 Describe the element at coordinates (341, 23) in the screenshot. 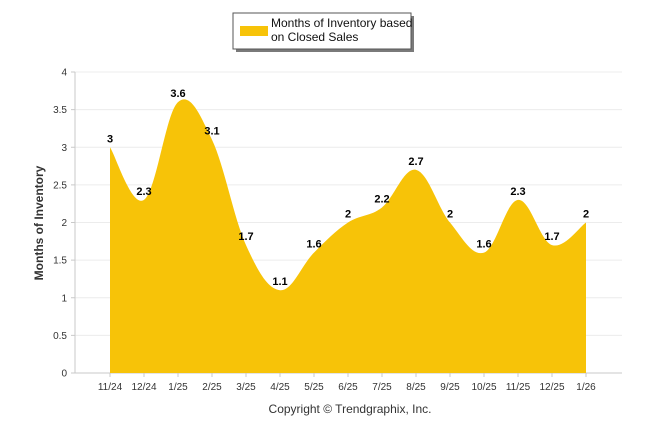

I see `legend-label-line1: Months of Inventory based` at that location.